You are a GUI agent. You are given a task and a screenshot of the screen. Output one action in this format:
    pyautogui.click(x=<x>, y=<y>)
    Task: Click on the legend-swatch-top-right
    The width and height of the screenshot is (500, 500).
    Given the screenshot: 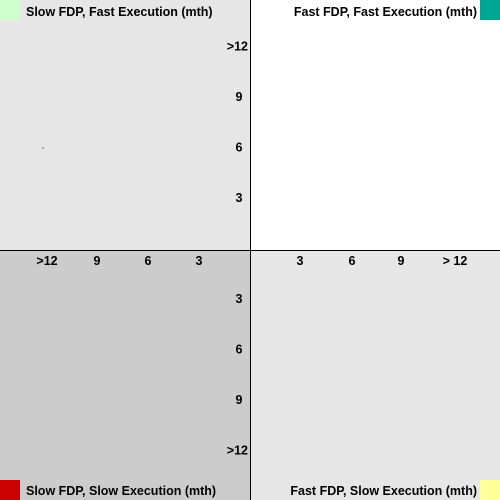 What is the action you would take?
    pyautogui.click(x=490, y=10)
    